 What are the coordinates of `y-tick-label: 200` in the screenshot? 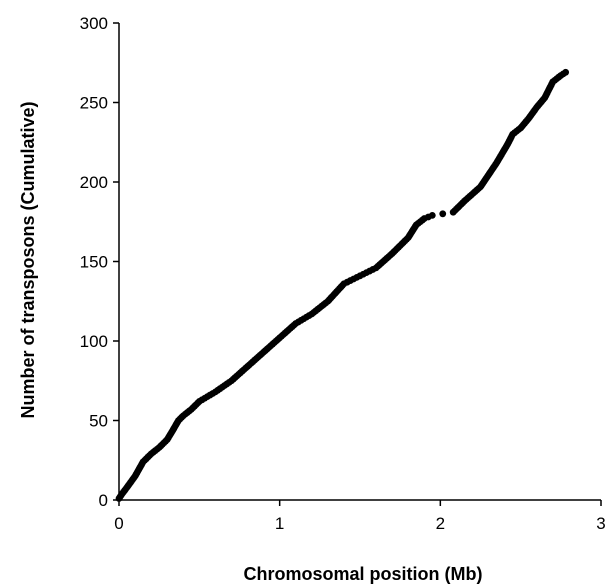 It's located at (94, 182).